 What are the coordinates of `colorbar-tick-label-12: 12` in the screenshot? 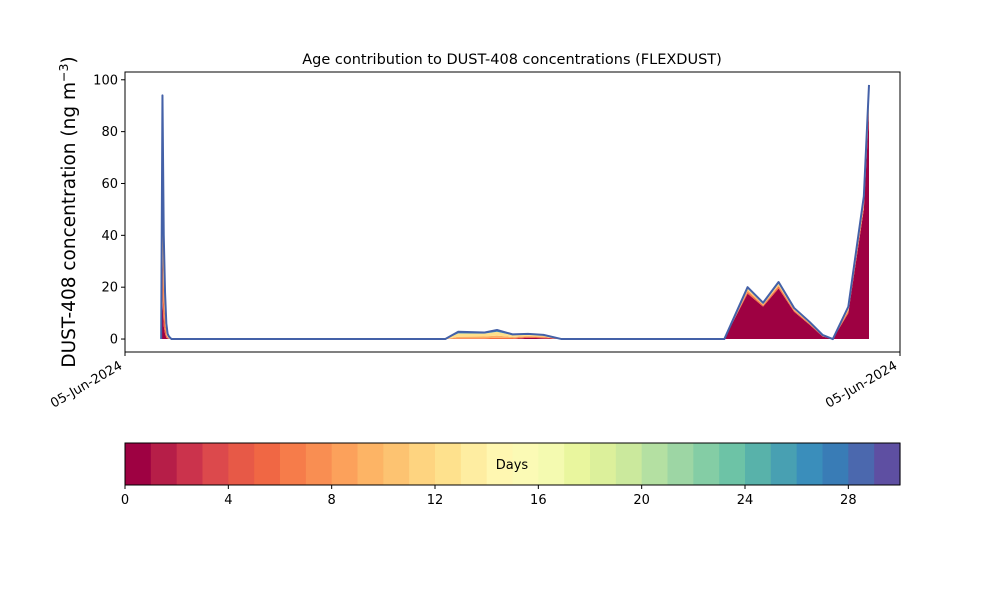 It's located at (435, 500).